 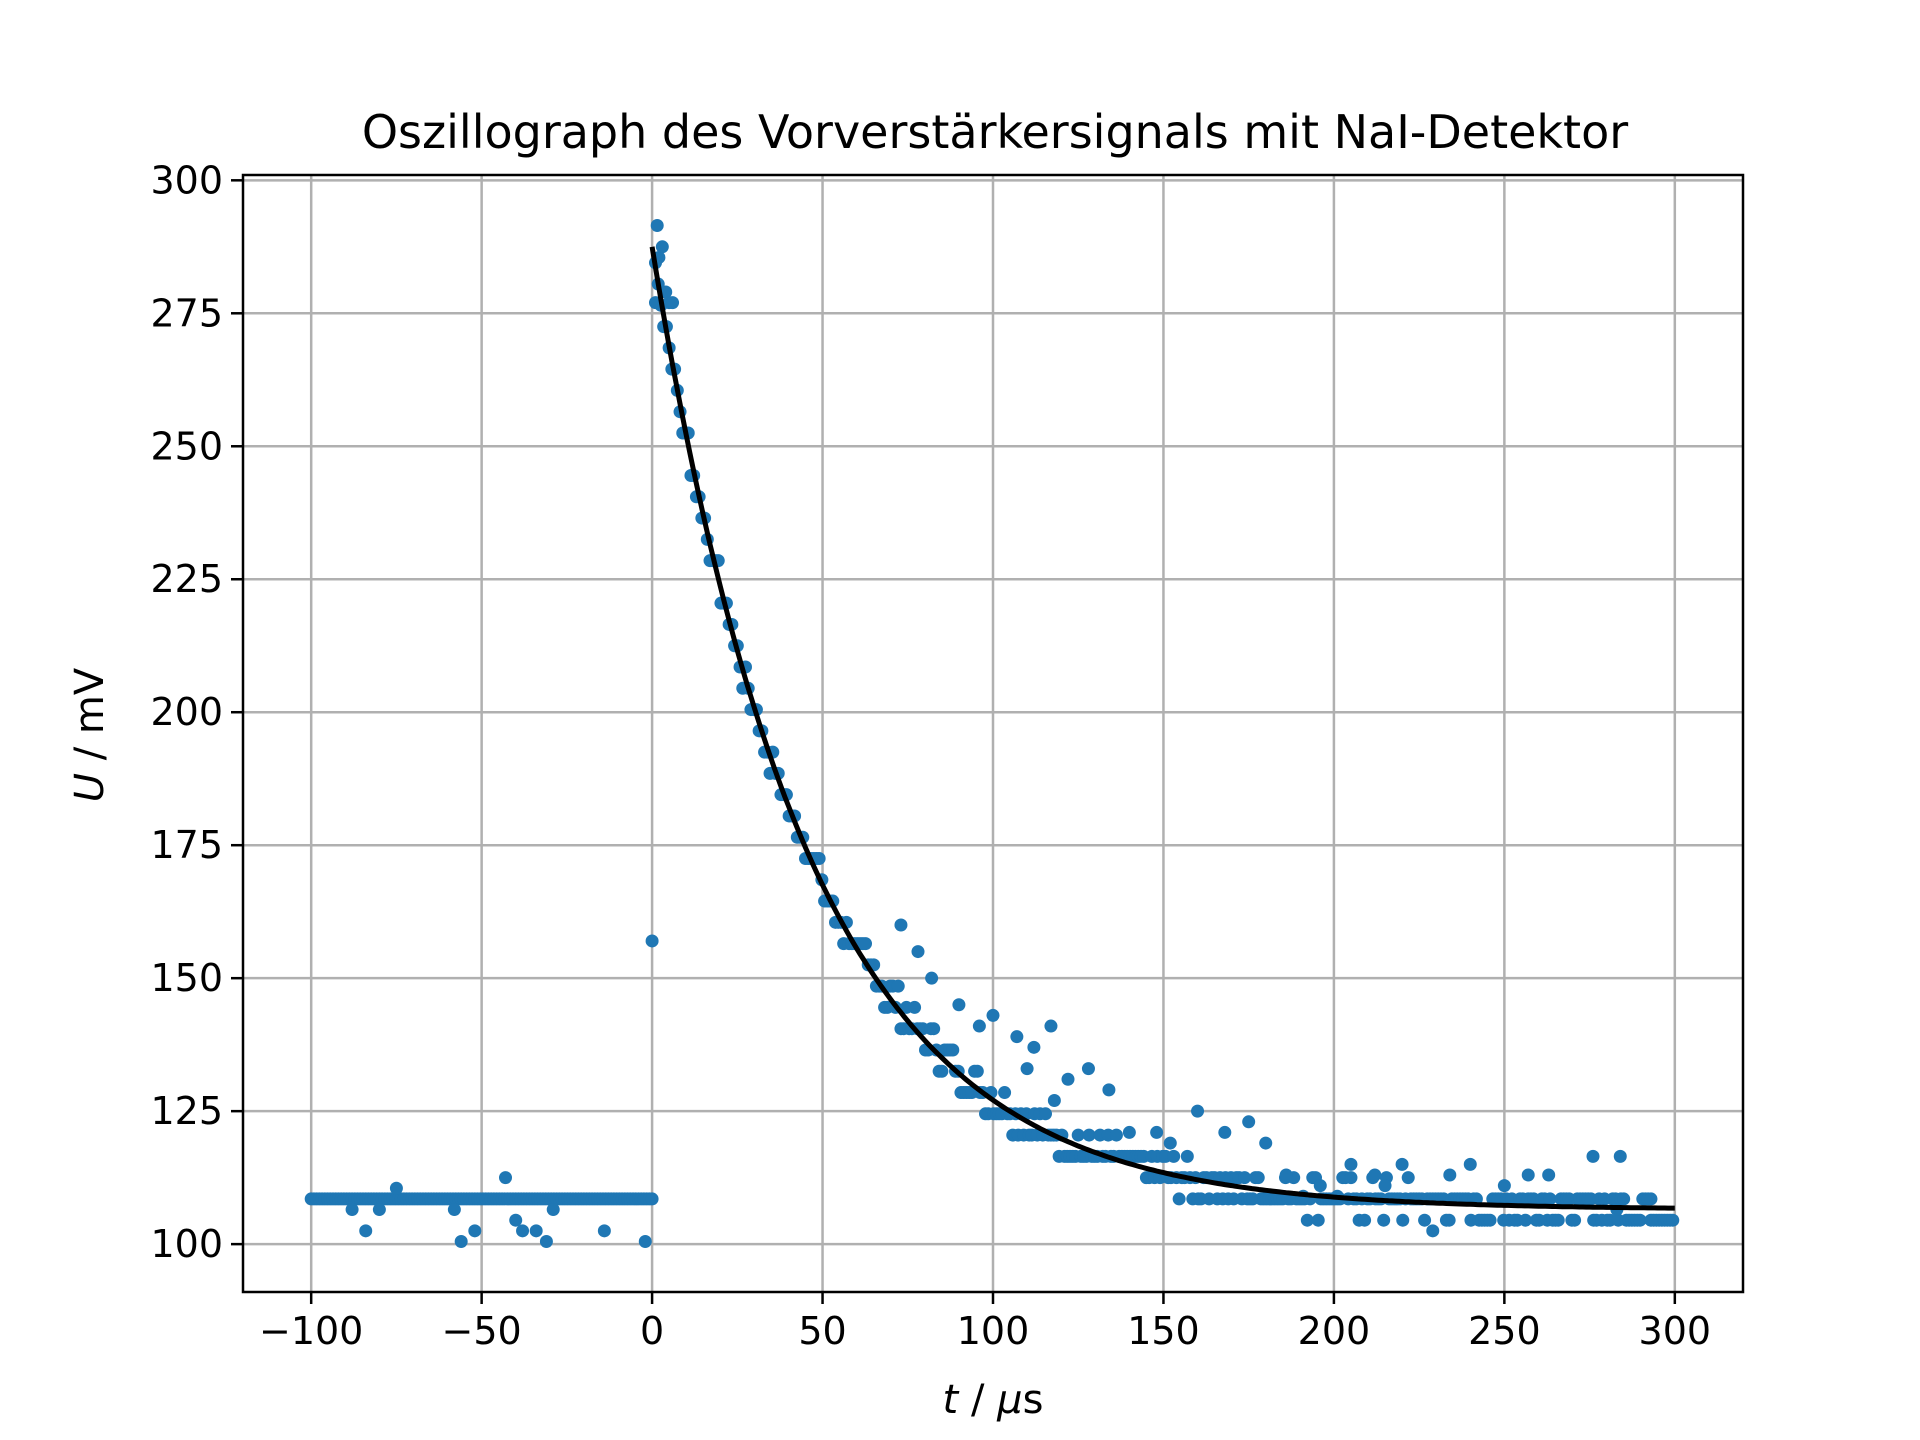 What do you see at coordinates (186, 845) in the screenshot?
I see `y-tick-label: 175` at bounding box center [186, 845].